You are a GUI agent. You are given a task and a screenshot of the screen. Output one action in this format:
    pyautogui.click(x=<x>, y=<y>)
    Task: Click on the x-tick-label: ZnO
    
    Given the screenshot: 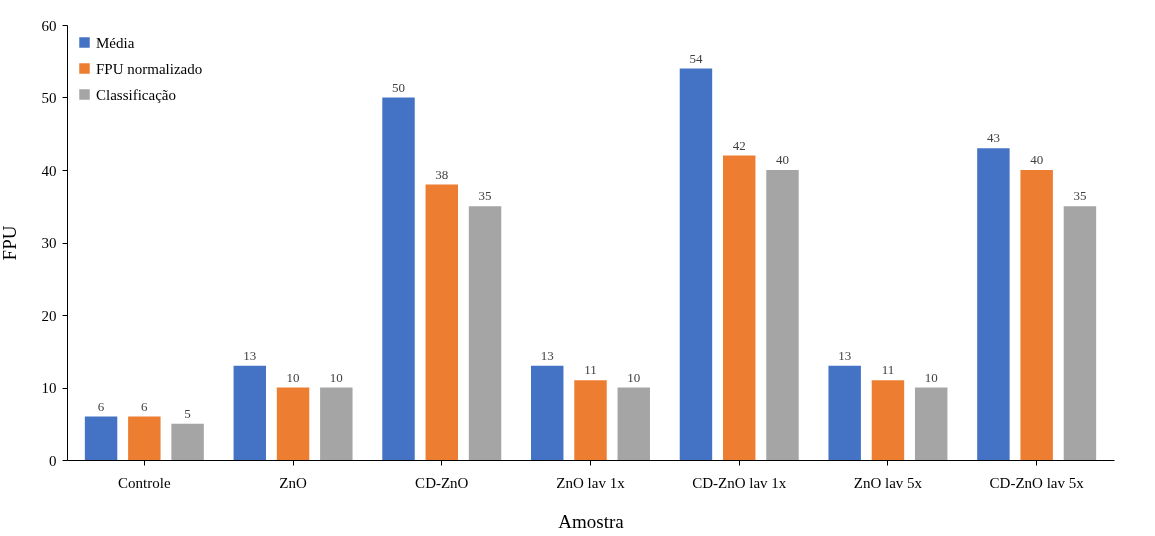 What is the action you would take?
    pyautogui.click(x=293, y=482)
    